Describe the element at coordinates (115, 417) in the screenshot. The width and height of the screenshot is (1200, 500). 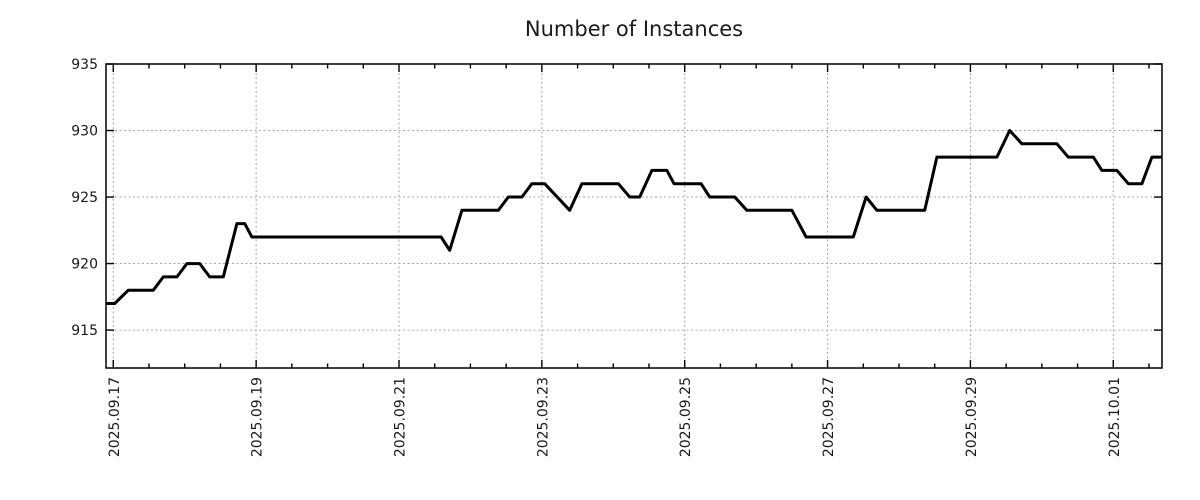
I see `x-tick-label: 2025.09.17` at that location.